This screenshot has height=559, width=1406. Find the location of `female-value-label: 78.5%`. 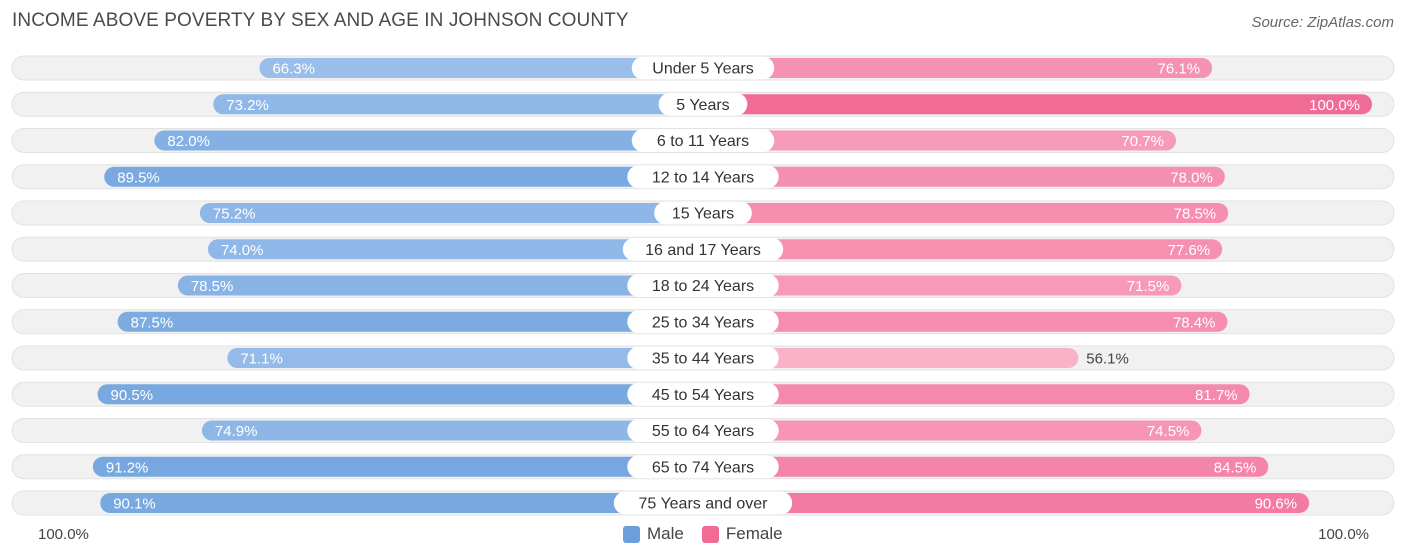

female-value-label: 78.5% is located at coordinates (1195, 214).